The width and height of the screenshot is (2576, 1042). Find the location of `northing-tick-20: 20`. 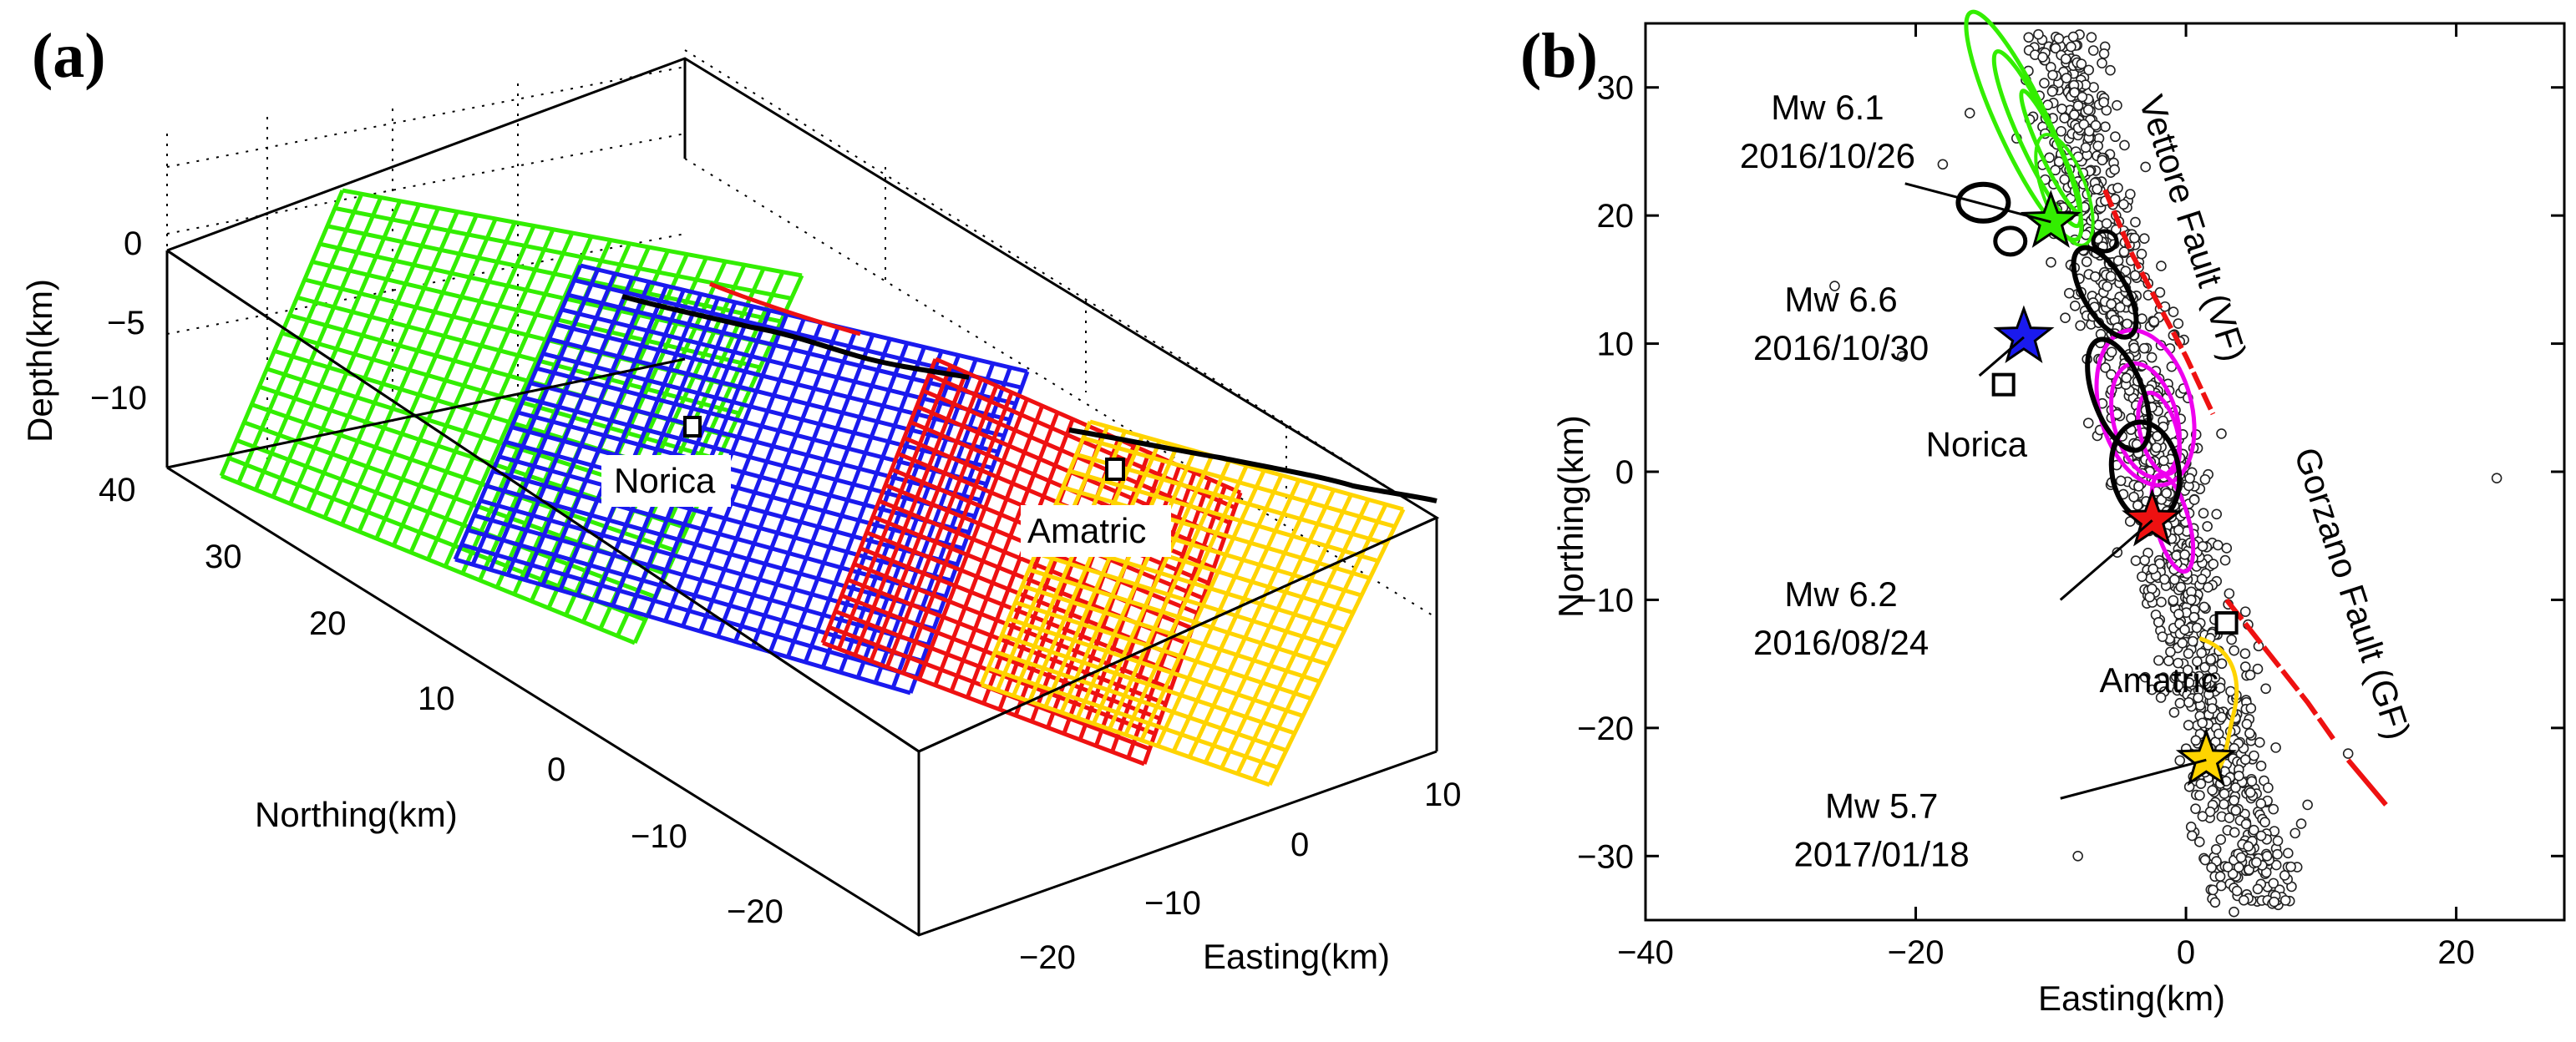

northing-tick-20: 20 is located at coordinates (328, 623).